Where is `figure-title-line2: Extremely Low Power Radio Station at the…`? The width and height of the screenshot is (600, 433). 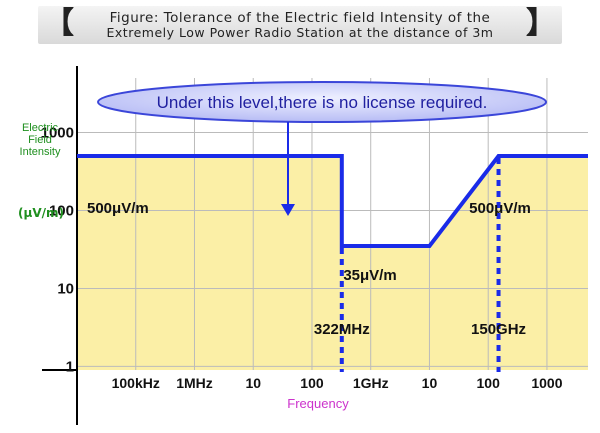 figure-title-line2: Extremely Low Power Radio Station at the… is located at coordinates (300, 32).